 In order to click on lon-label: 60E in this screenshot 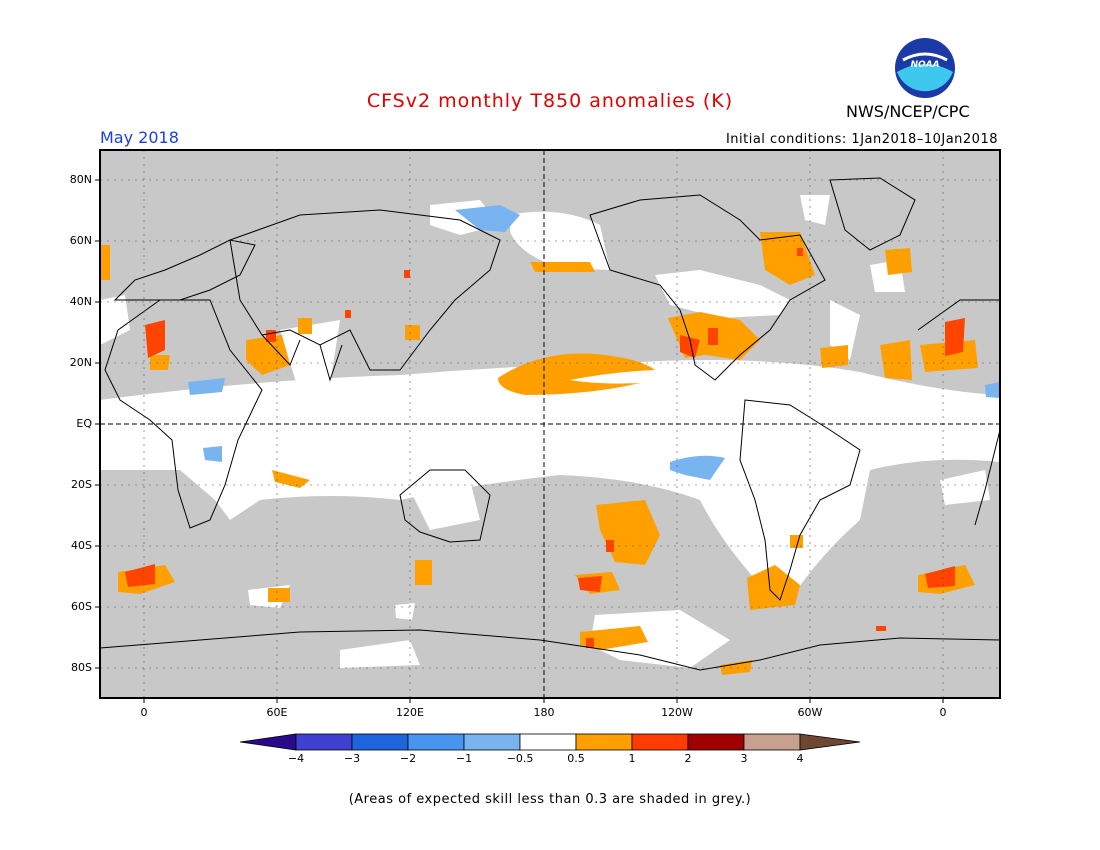, I will do `click(277, 712)`.